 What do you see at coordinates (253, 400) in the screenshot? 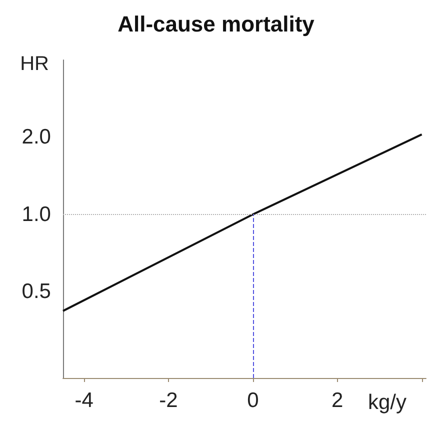
I see `x-tick-label: 0` at bounding box center [253, 400].